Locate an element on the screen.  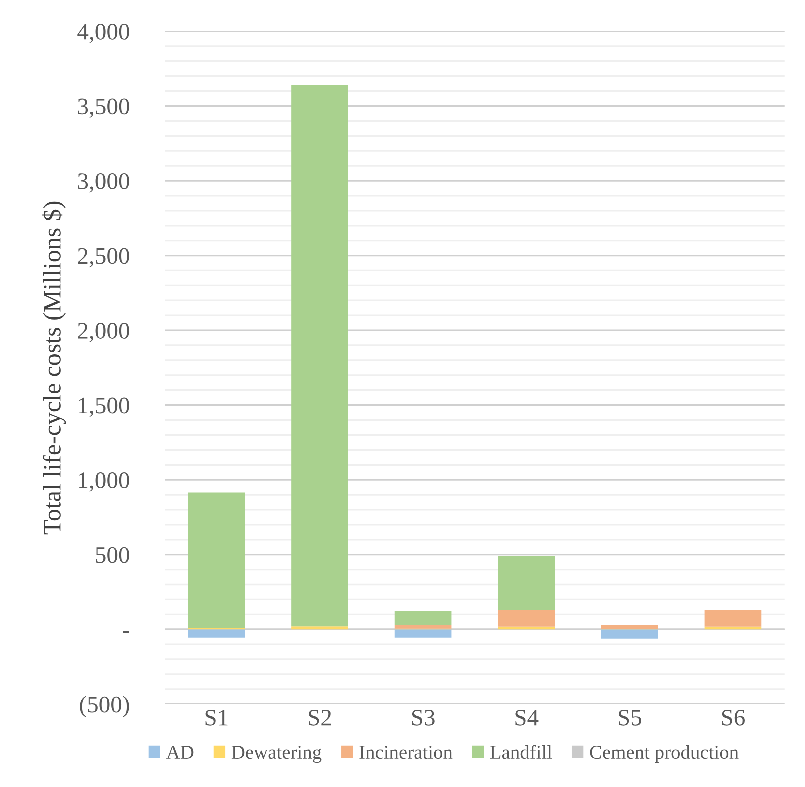
y-tick-label: - is located at coordinates (126, 632).